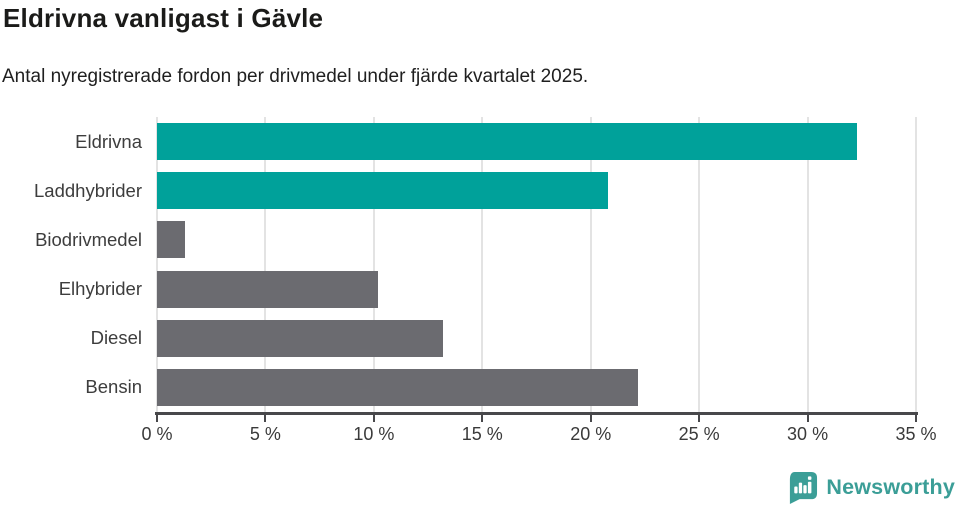 This screenshot has width=960, height=505. Describe the element at coordinates (374, 434) in the screenshot. I see `x-tick-label: 10 %` at that location.